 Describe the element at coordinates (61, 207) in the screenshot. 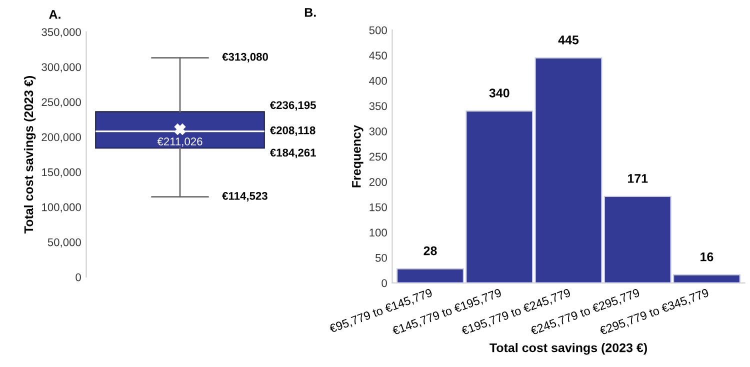

I see `y-tick-label: 100,000` at that location.